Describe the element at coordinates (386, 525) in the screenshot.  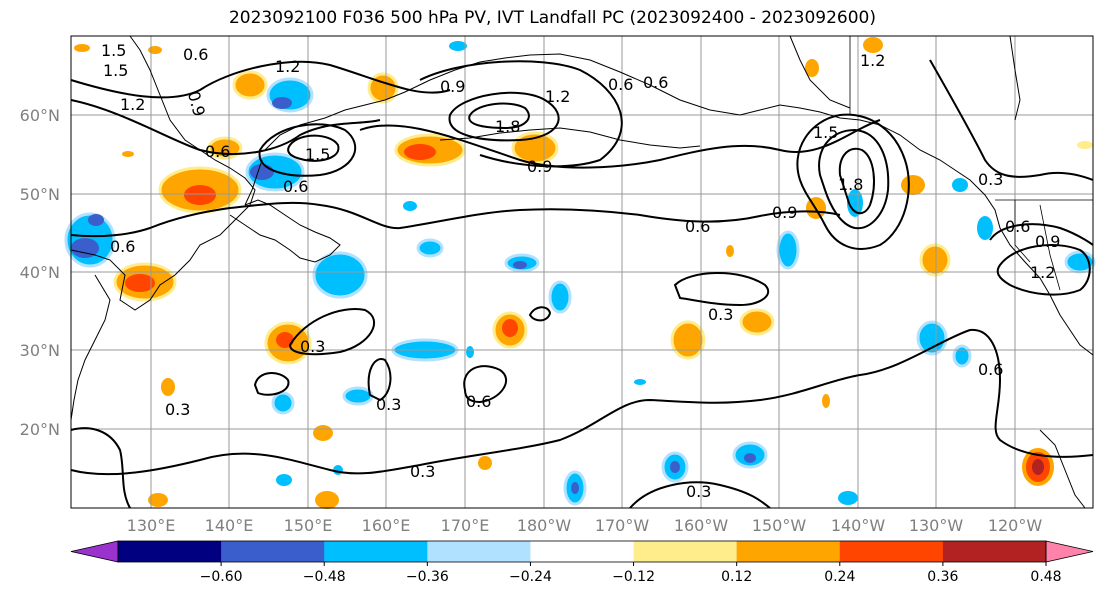
I see `lon-label: 160°E` at that location.